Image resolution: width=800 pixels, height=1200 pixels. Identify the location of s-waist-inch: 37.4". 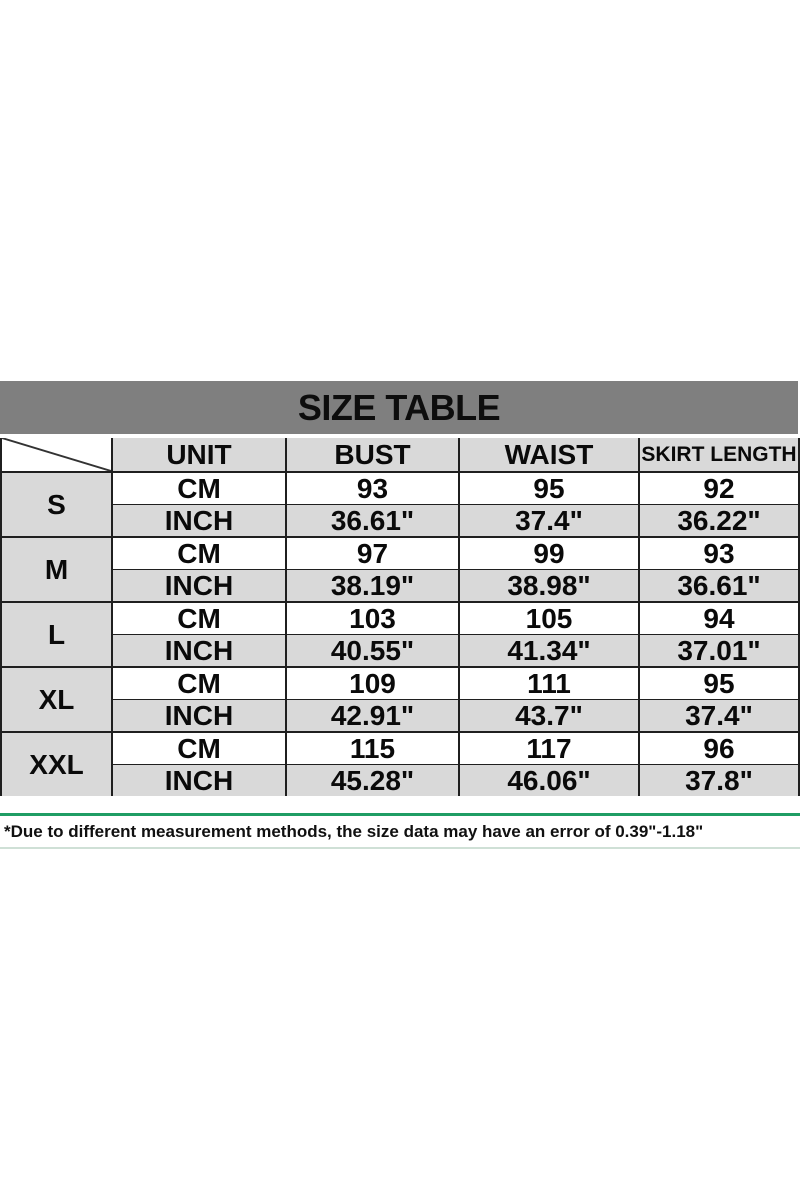
(549, 521).